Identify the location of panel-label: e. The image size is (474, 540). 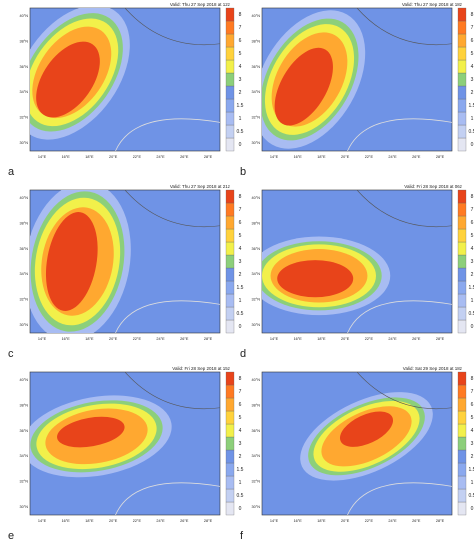
(11, 535).